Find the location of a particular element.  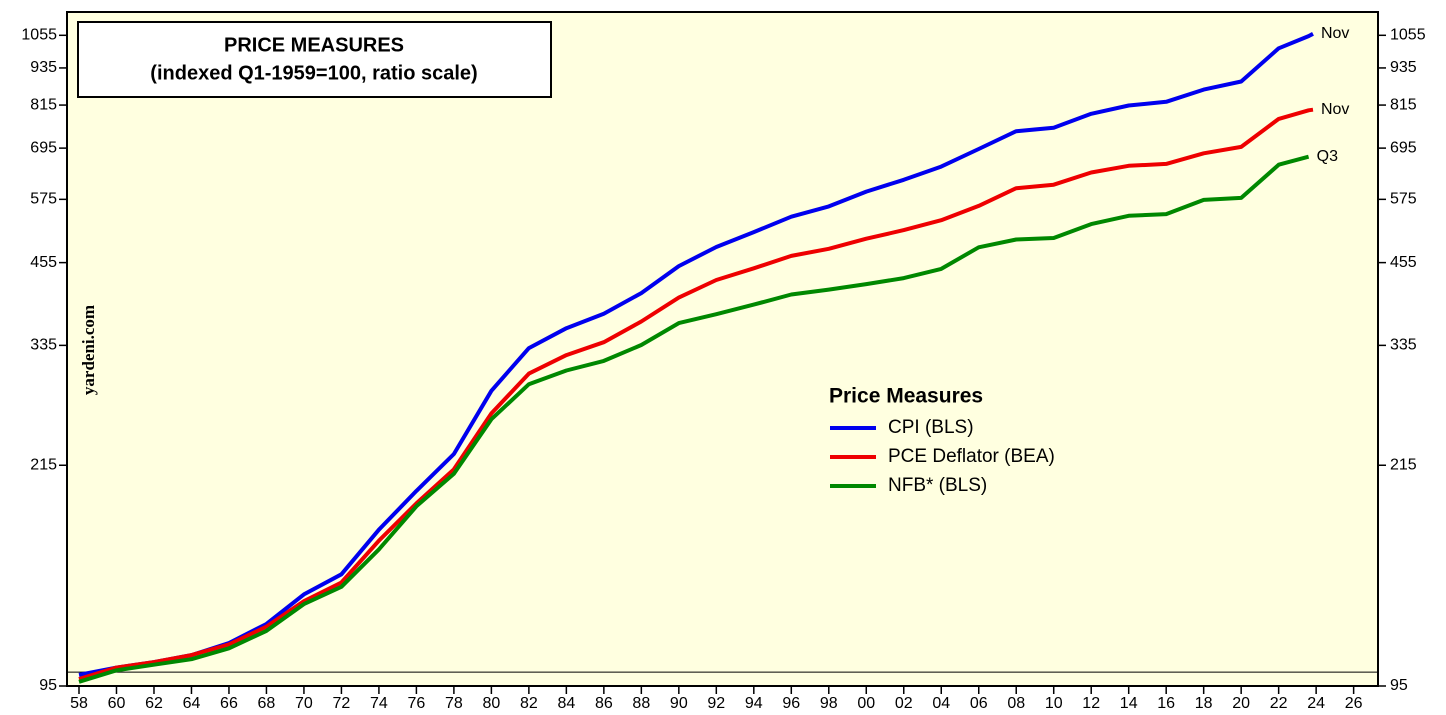

x-tick-label: 92 is located at coordinates (716, 703).